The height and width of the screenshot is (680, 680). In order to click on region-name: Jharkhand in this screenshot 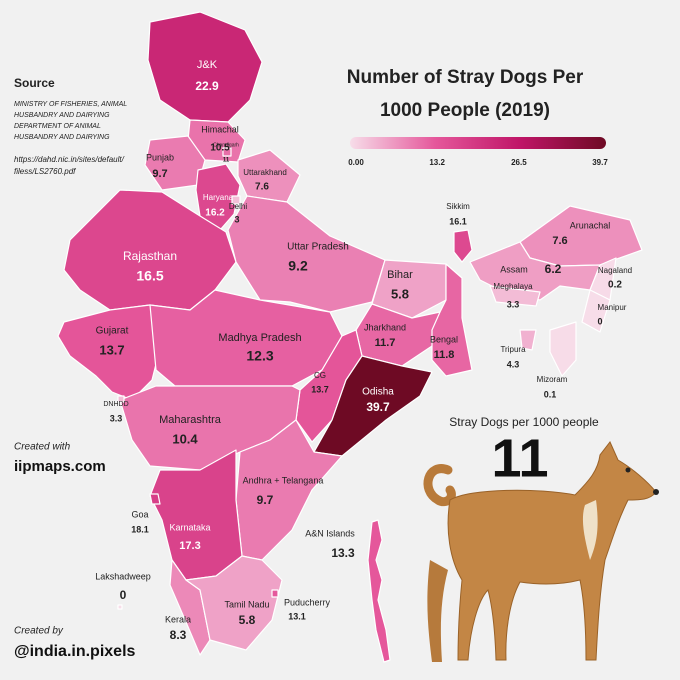, I will do `click(385, 327)`.